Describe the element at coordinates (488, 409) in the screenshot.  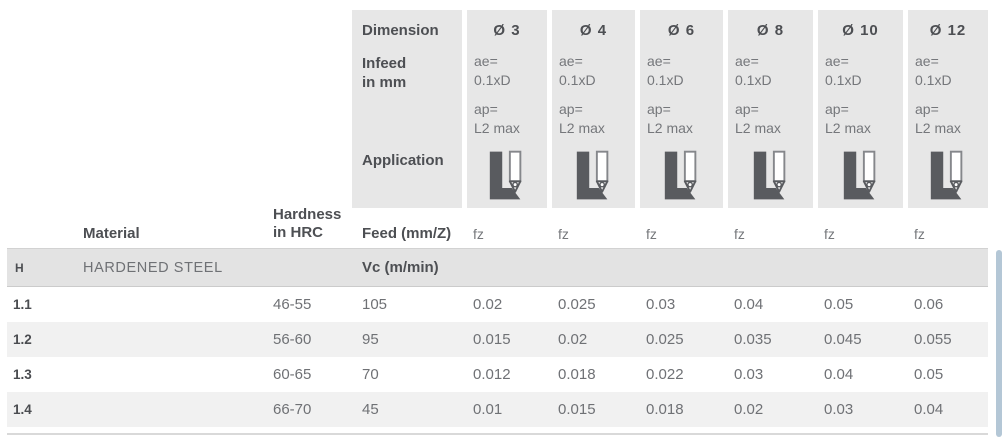
I see `fz-value: 0.01` at that location.